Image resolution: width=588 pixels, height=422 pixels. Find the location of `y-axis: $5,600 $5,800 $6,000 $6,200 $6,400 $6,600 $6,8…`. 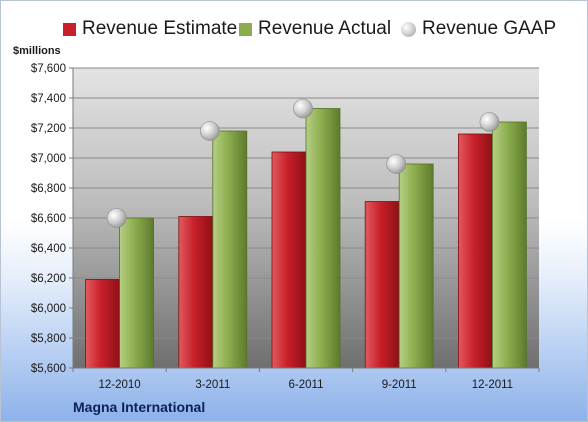

y-axis: $5,600 $5,800 $6,000 $6,200 $6,400 $6,600 $6,8… is located at coordinates (52, 219).